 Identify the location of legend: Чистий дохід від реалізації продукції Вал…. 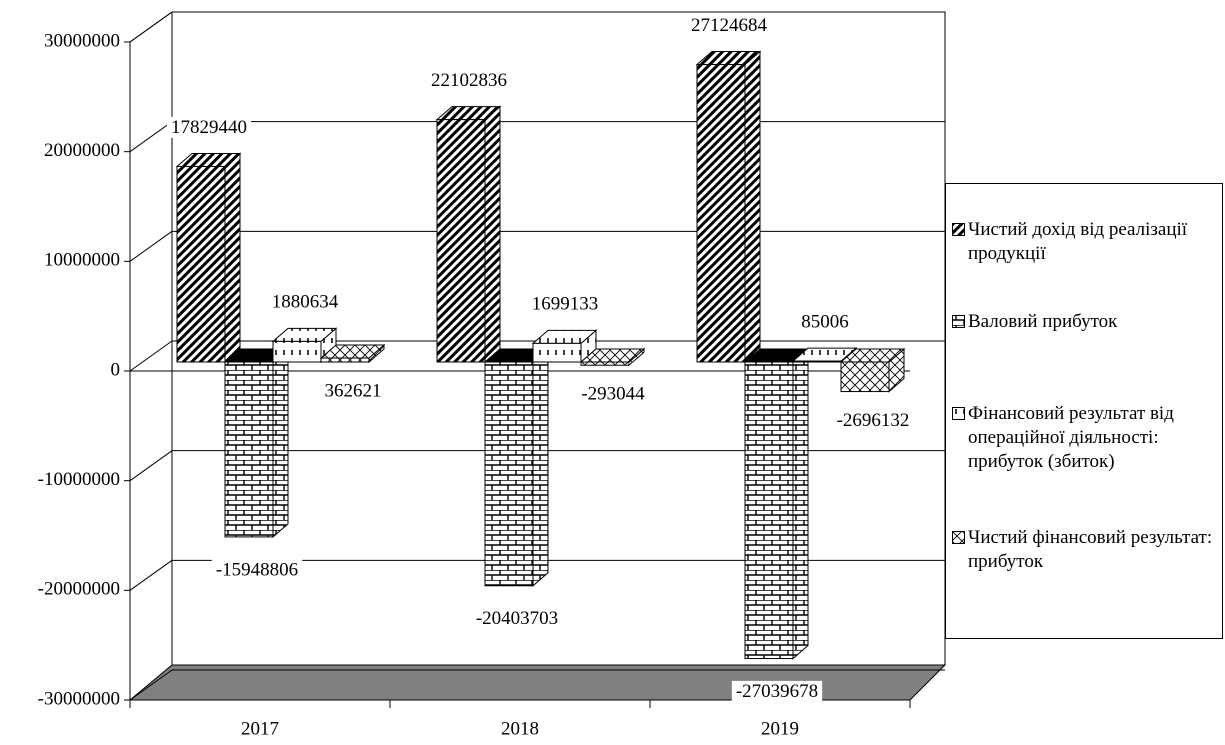
(1084, 411).